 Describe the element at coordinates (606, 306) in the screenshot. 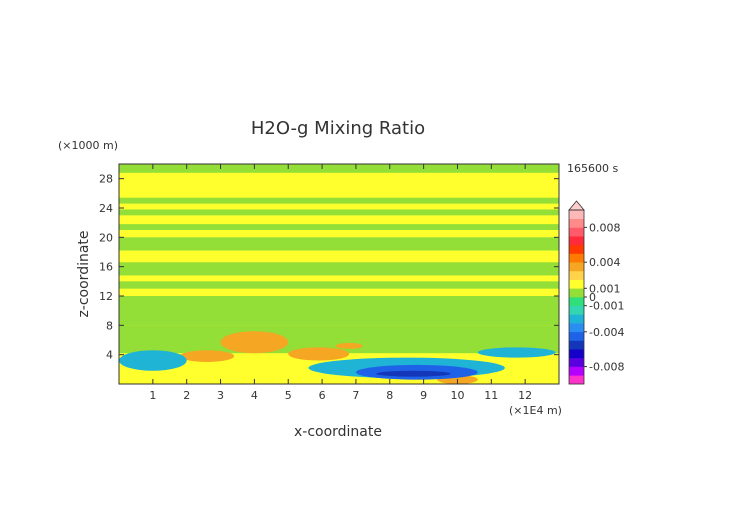

I see `colorbar-label: -0.001` at that location.